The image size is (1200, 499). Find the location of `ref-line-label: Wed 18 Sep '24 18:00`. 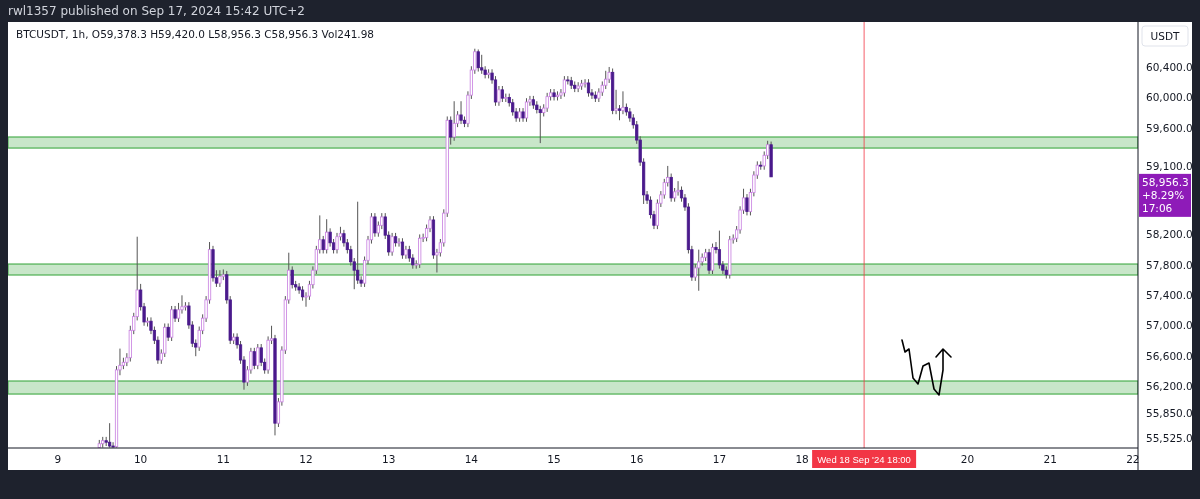

ref-line-label: Wed 18 Sep '24 18:00 is located at coordinates (864, 459).